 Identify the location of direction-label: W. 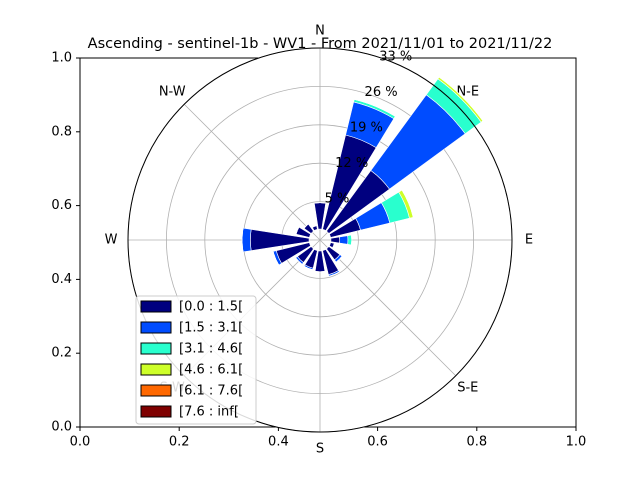
(111, 240).